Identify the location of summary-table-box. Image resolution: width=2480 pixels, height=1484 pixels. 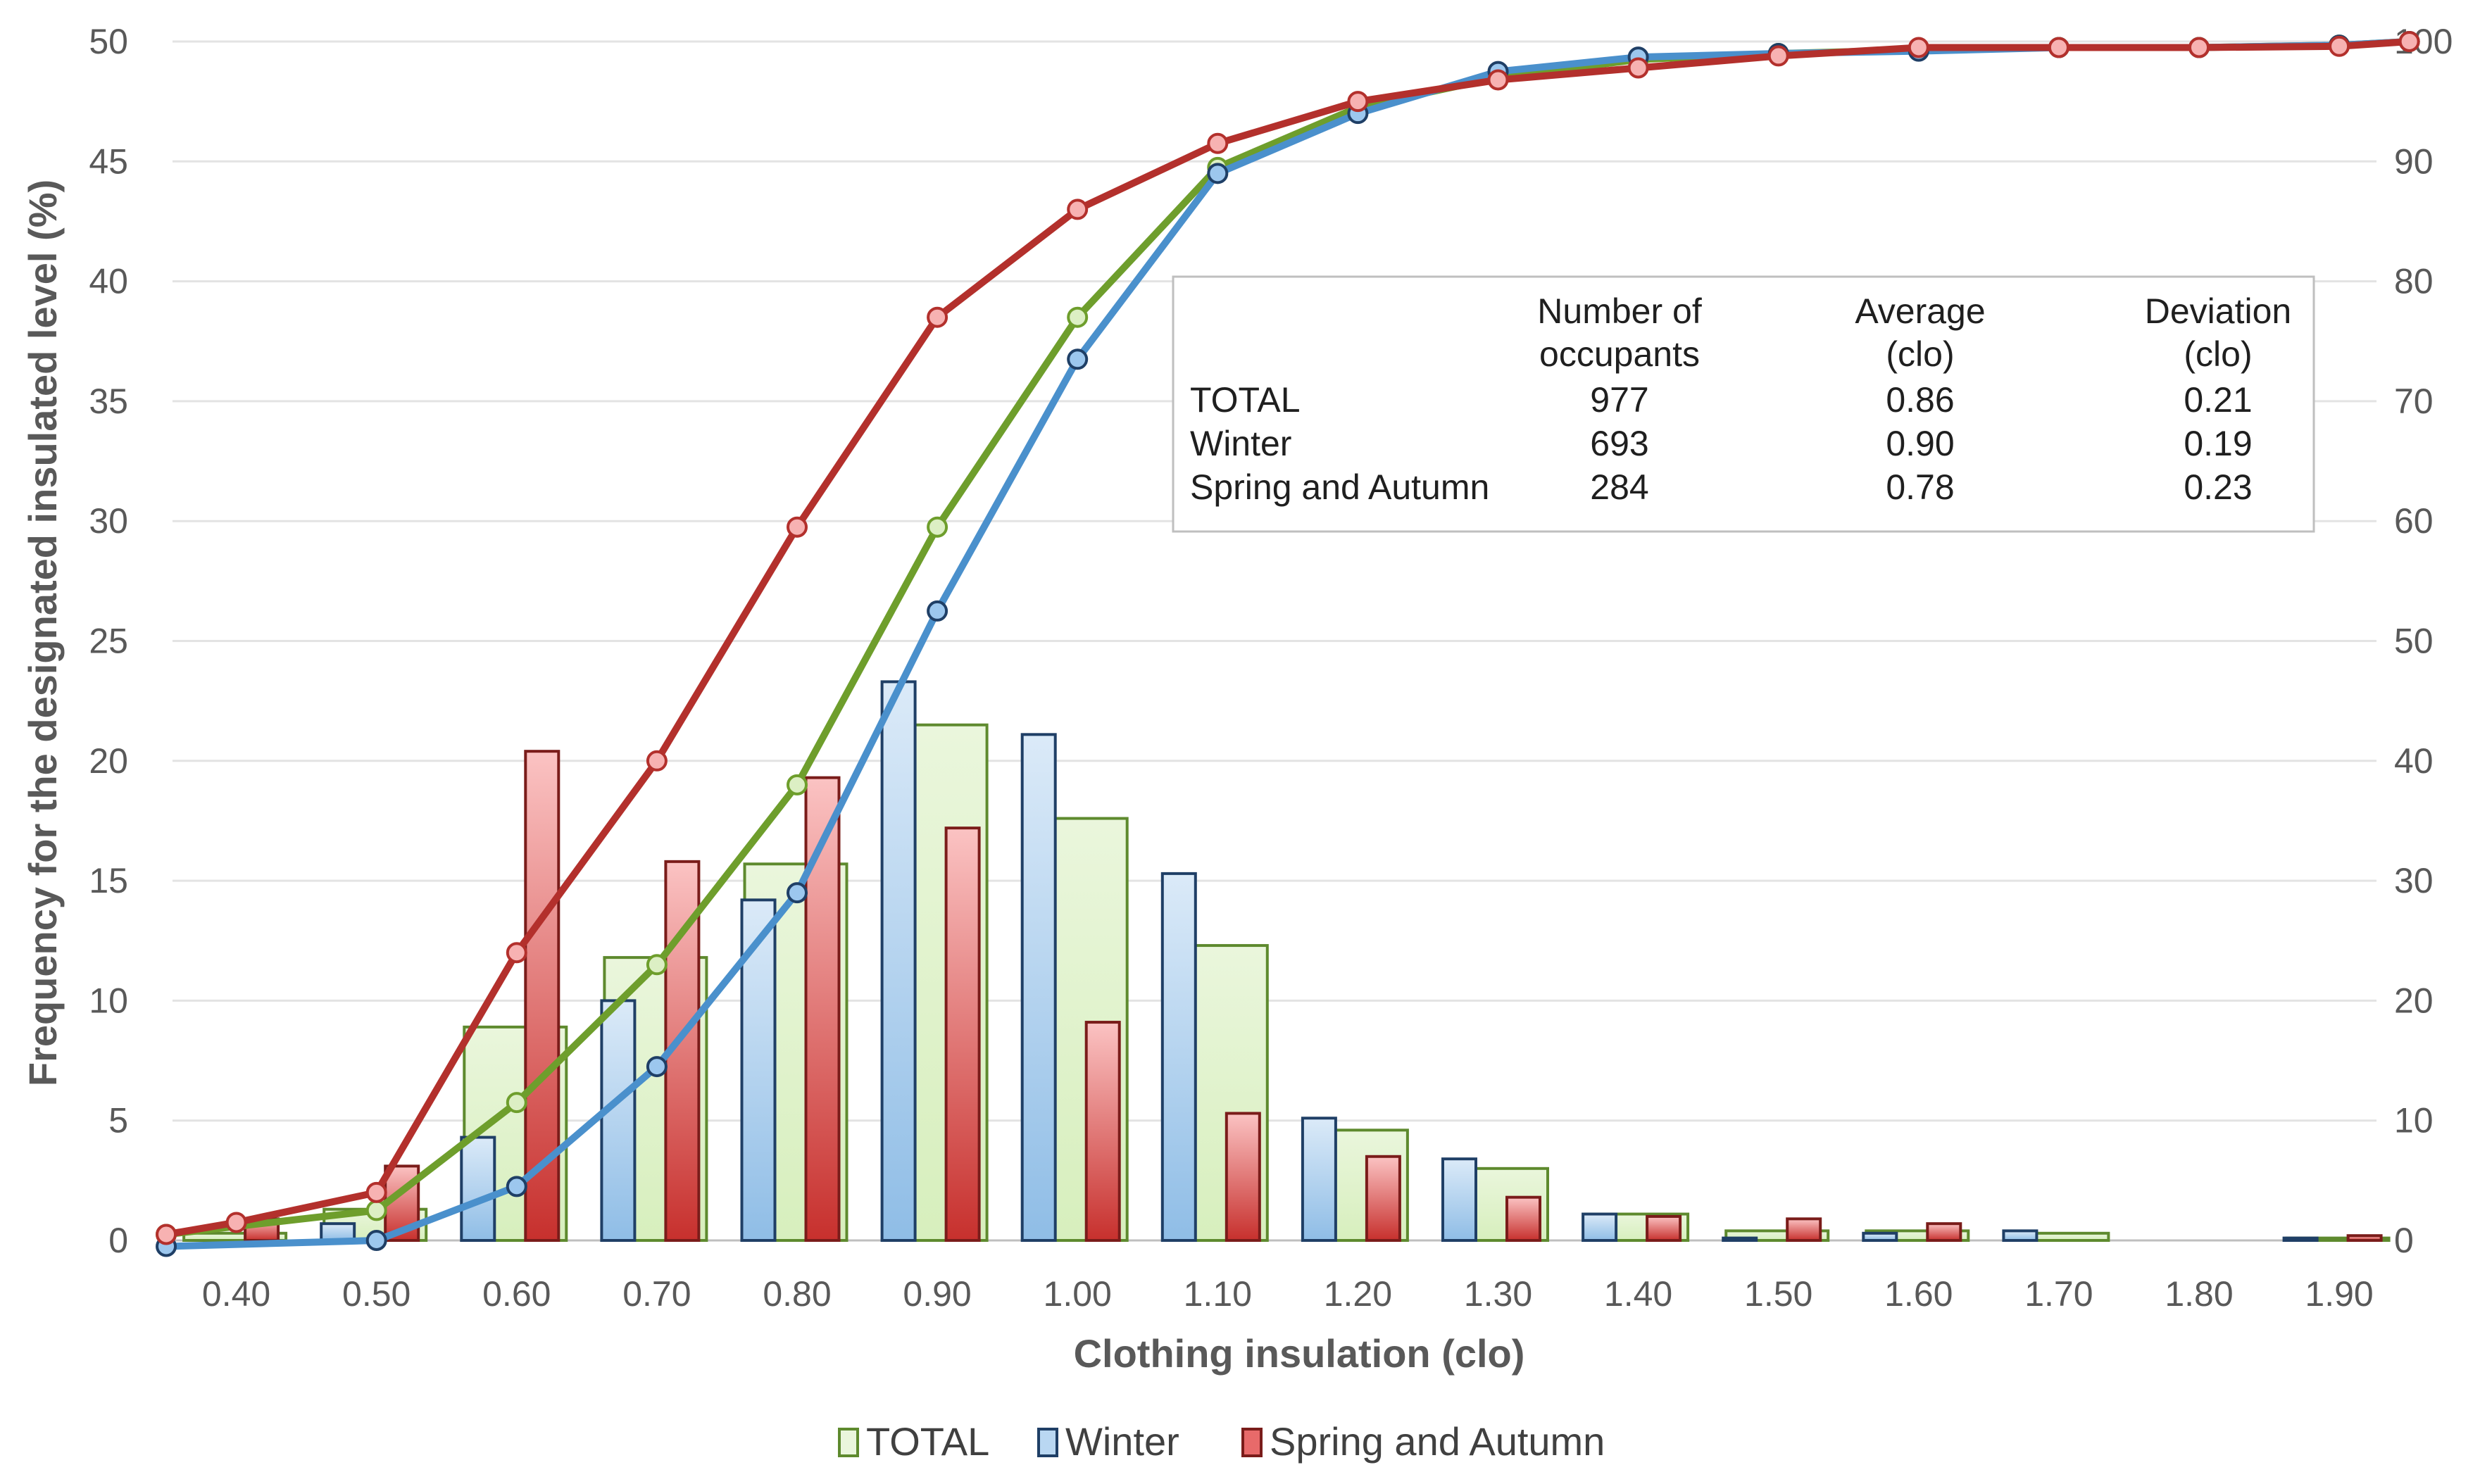
(1743, 404).